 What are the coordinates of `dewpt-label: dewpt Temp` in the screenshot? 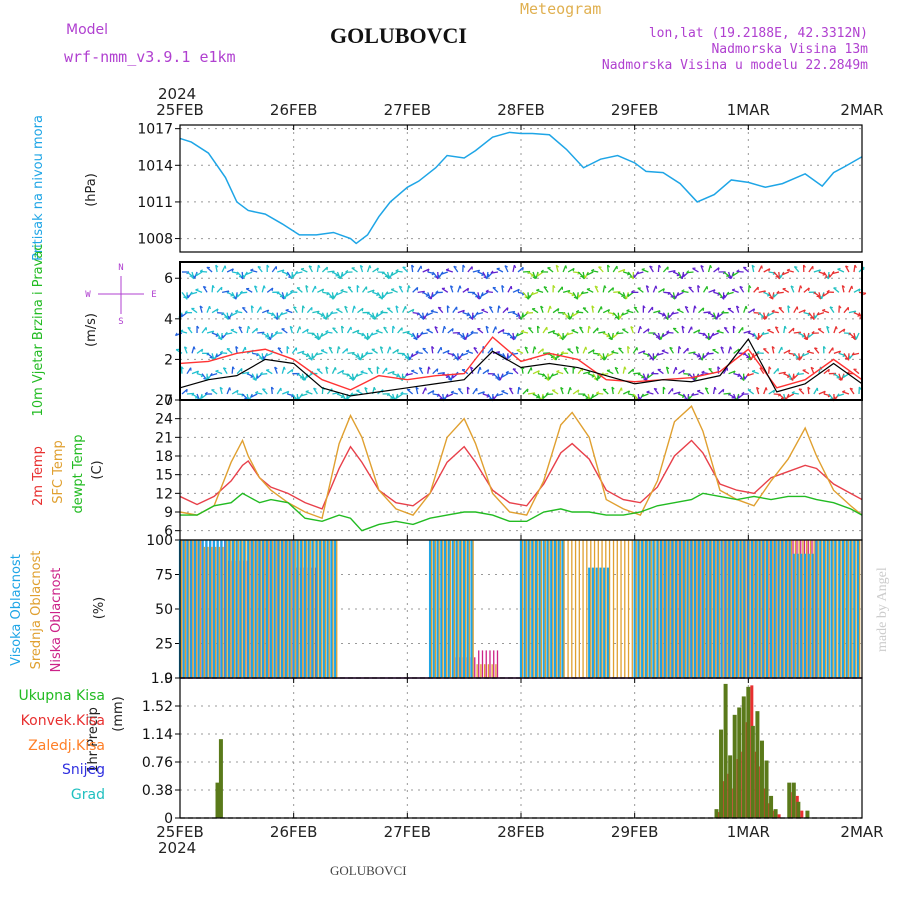 It's located at (78, 473).